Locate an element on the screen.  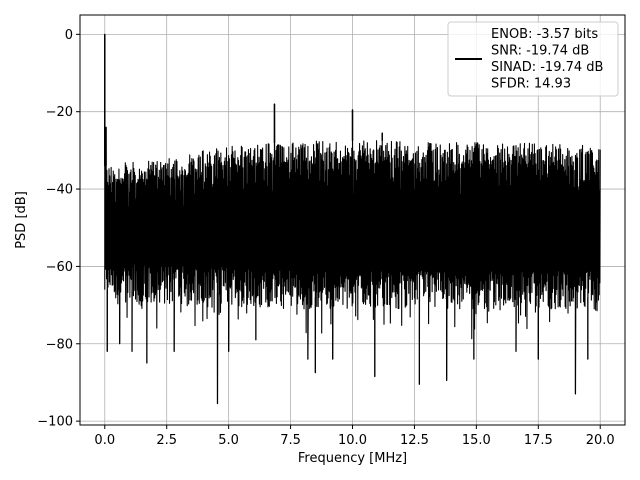
legend-line: SFDR: 14.93 is located at coordinates (531, 84).